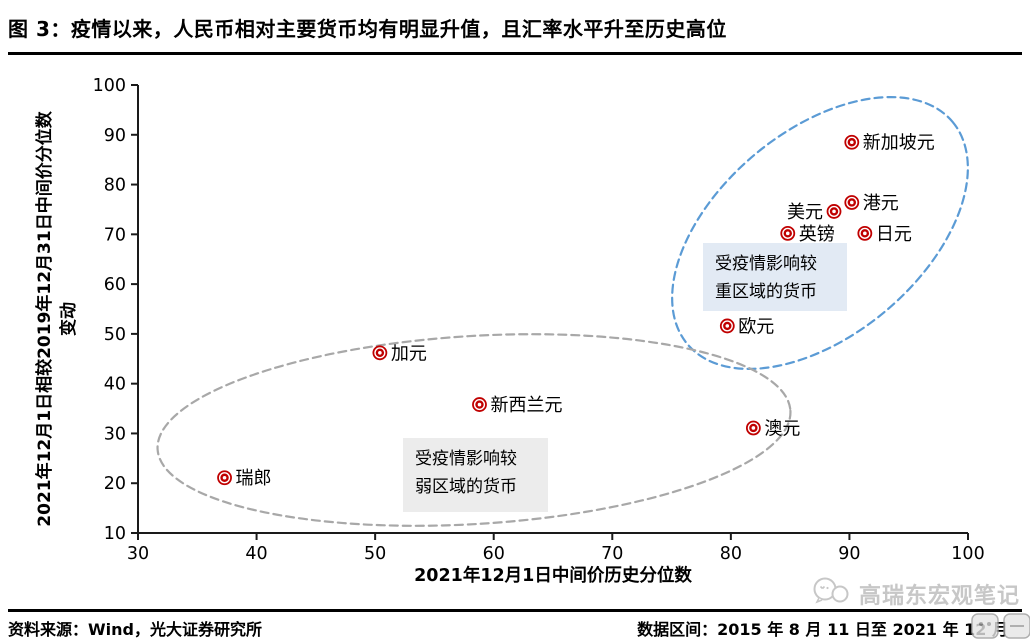 The height and width of the screenshot is (642, 1030). What do you see at coordinates (115, 285) in the screenshot?
I see `y-tick-label: 60` at bounding box center [115, 285].